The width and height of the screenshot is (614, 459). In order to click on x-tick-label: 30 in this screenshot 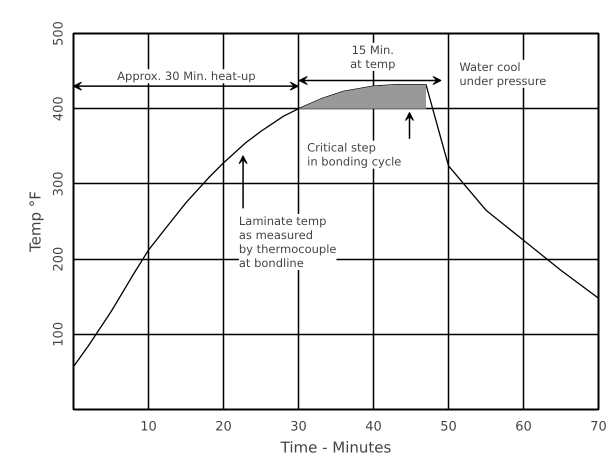, I will do `click(298, 427)`.